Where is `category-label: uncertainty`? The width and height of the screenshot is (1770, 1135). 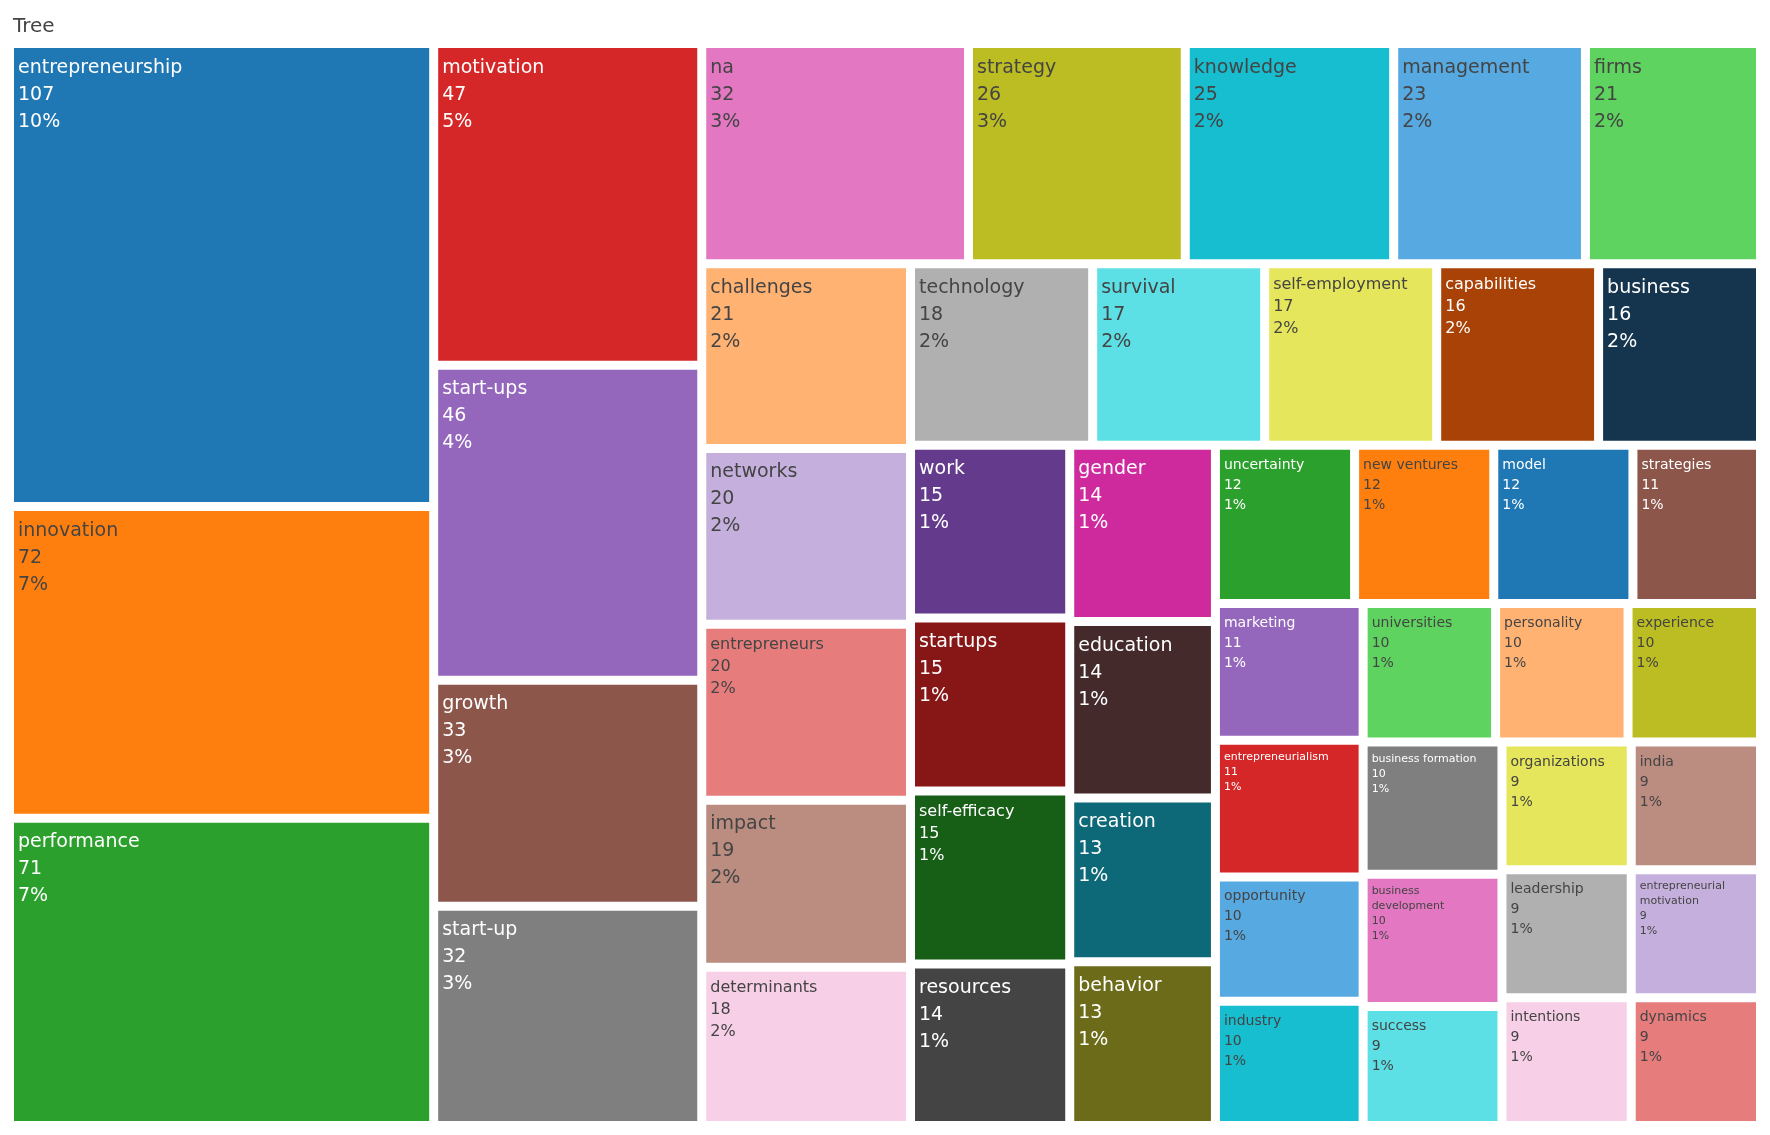
category-label: uncertainty is located at coordinates (1264, 463).